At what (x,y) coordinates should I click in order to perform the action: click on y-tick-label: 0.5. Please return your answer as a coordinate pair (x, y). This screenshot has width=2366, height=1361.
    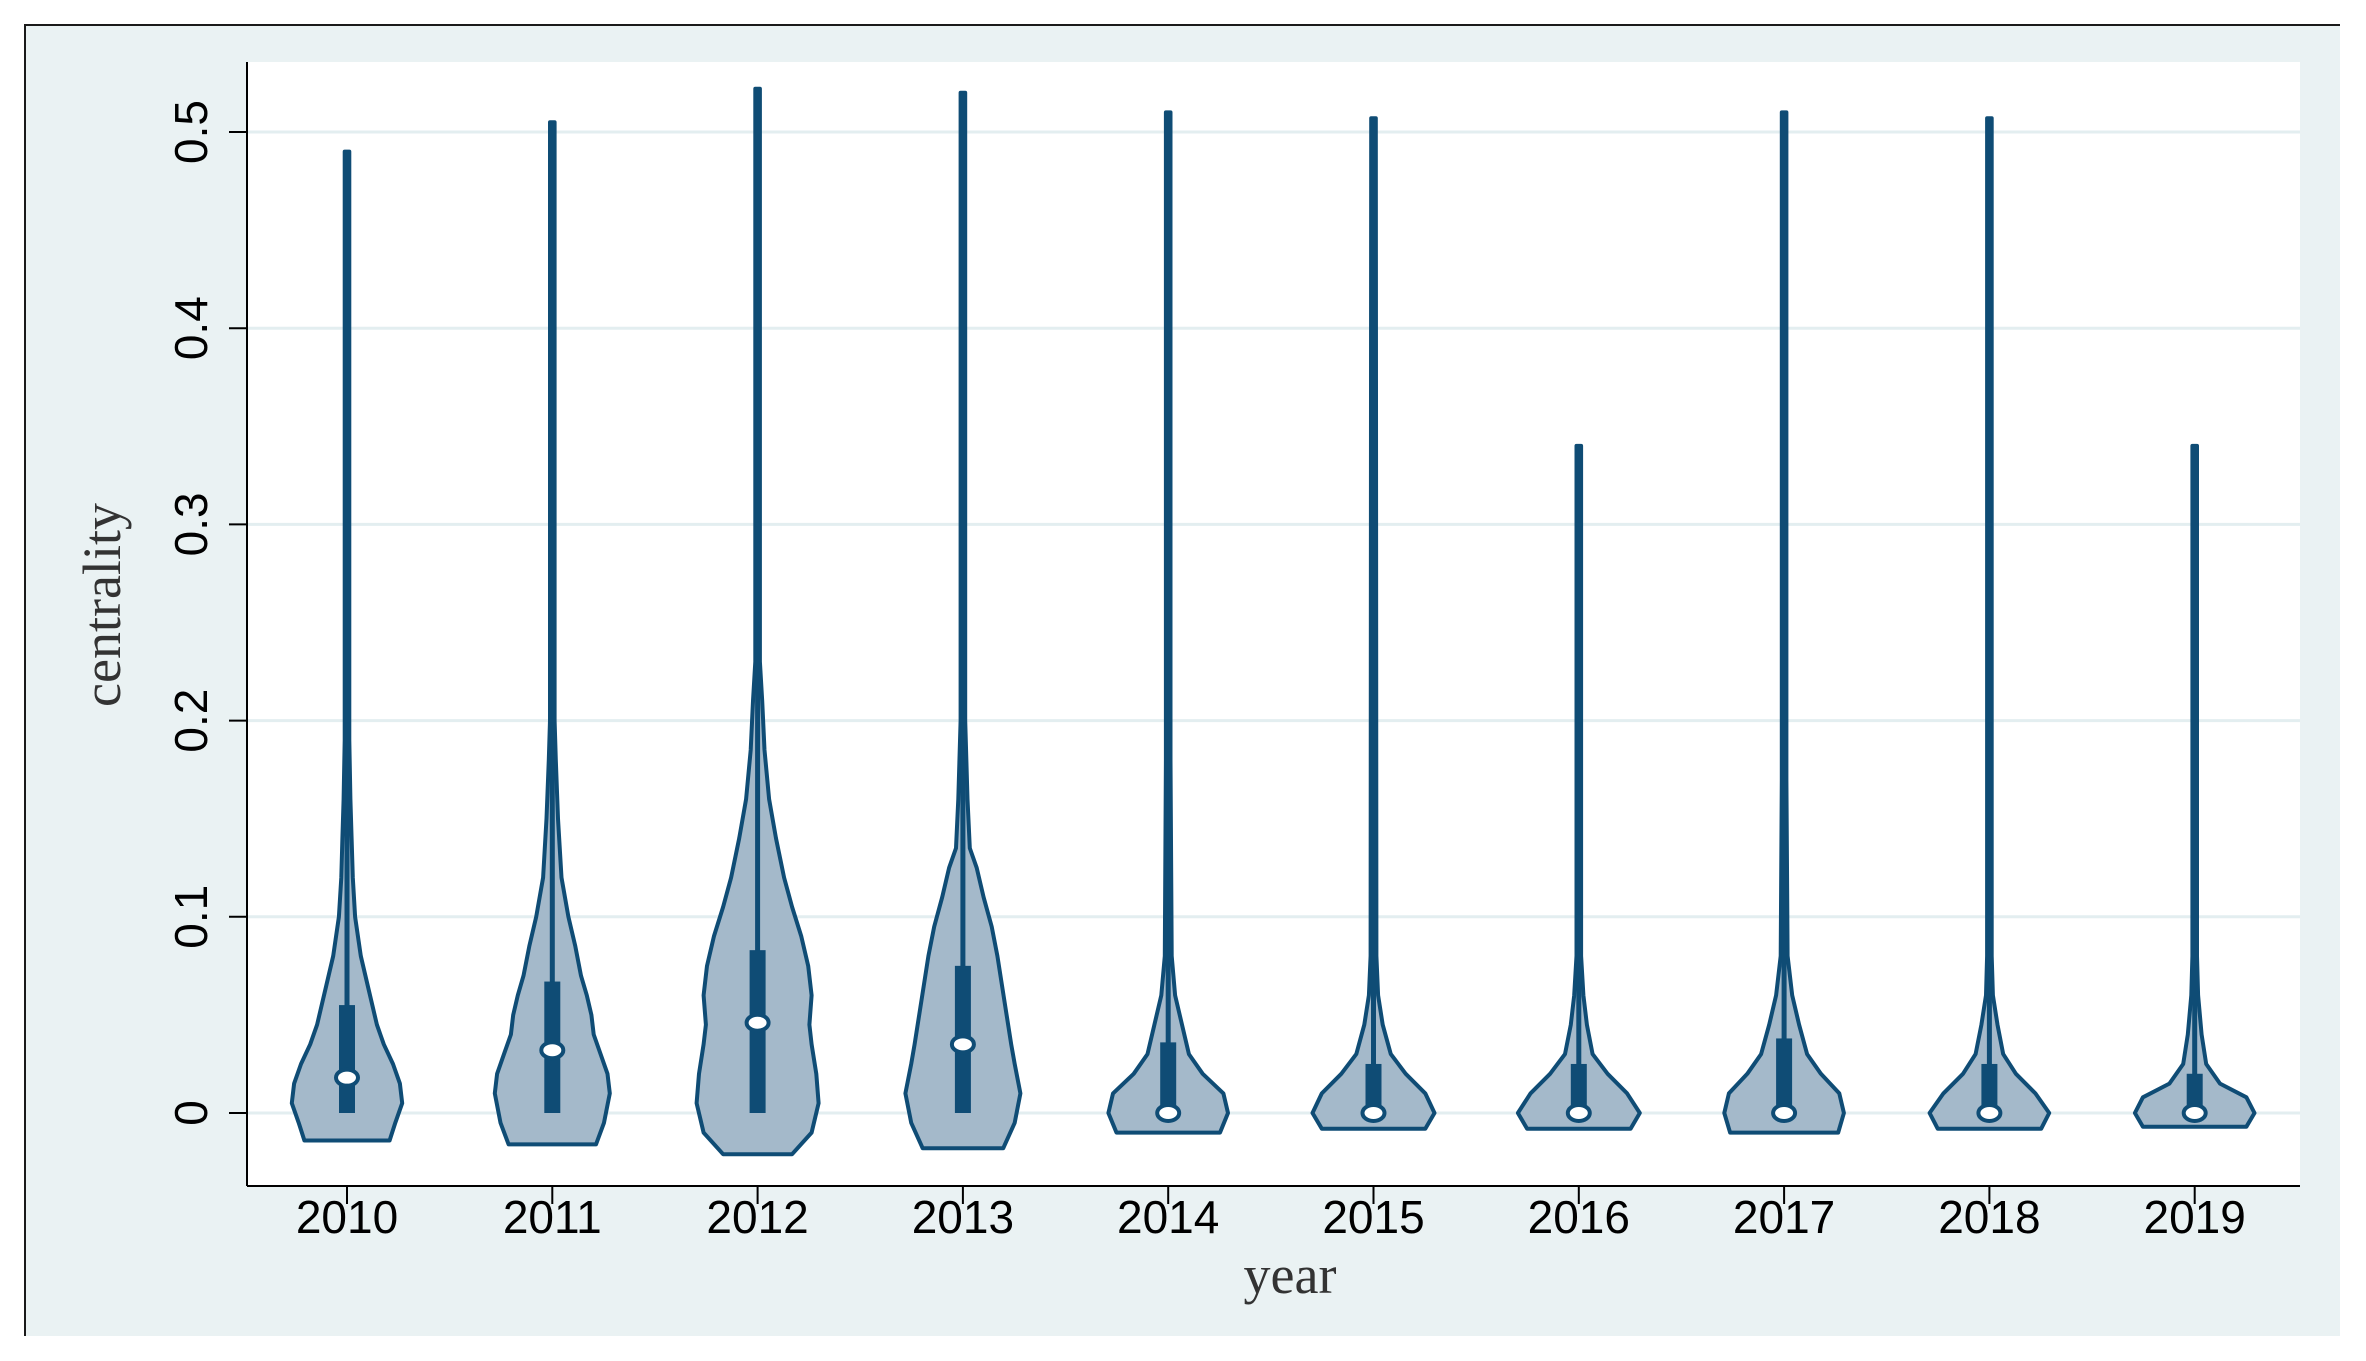
    Looking at the image, I should click on (191, 132).